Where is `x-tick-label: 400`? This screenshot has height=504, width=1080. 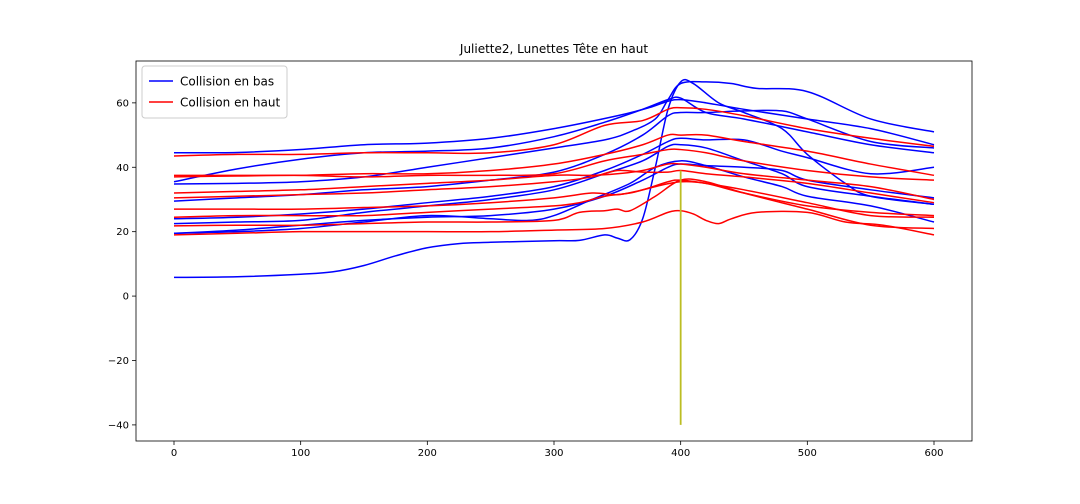 x-tick-label: 400 is located at coordinates (680, 453).